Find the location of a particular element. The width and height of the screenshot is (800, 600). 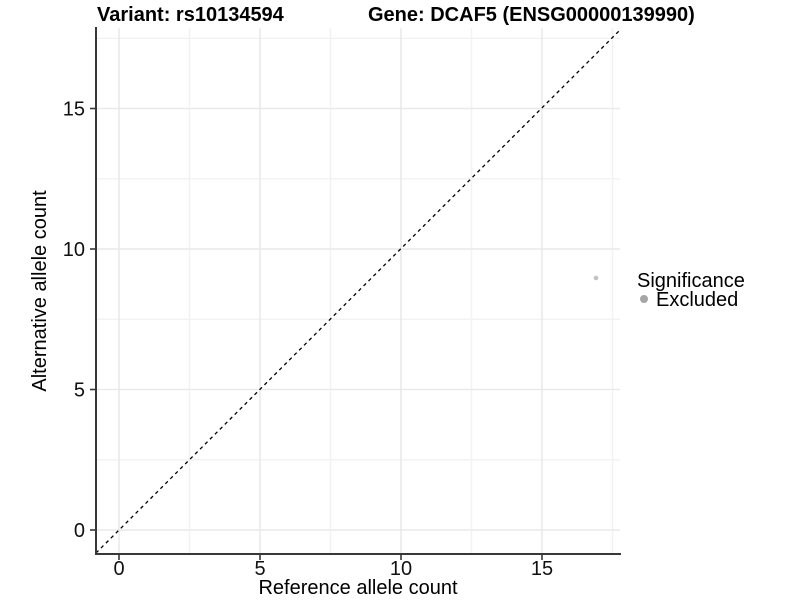

y-axis-title: Alternative allele count is located at coordinates (40, 291).